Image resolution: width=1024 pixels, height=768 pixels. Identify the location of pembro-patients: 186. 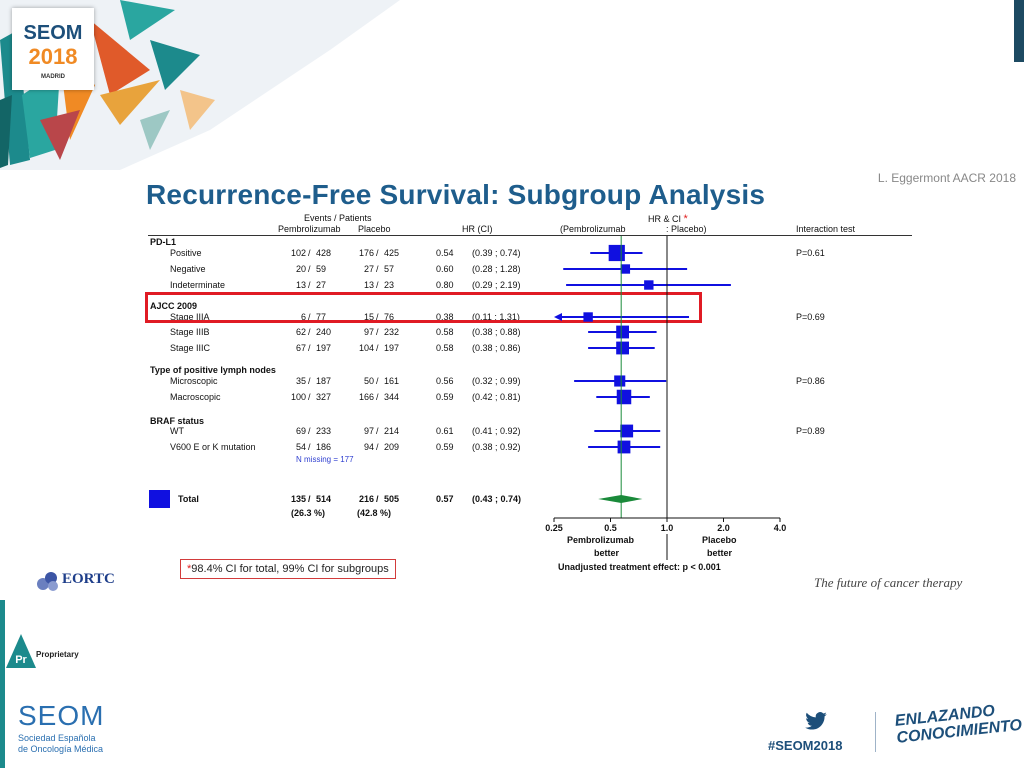
(324, 447).